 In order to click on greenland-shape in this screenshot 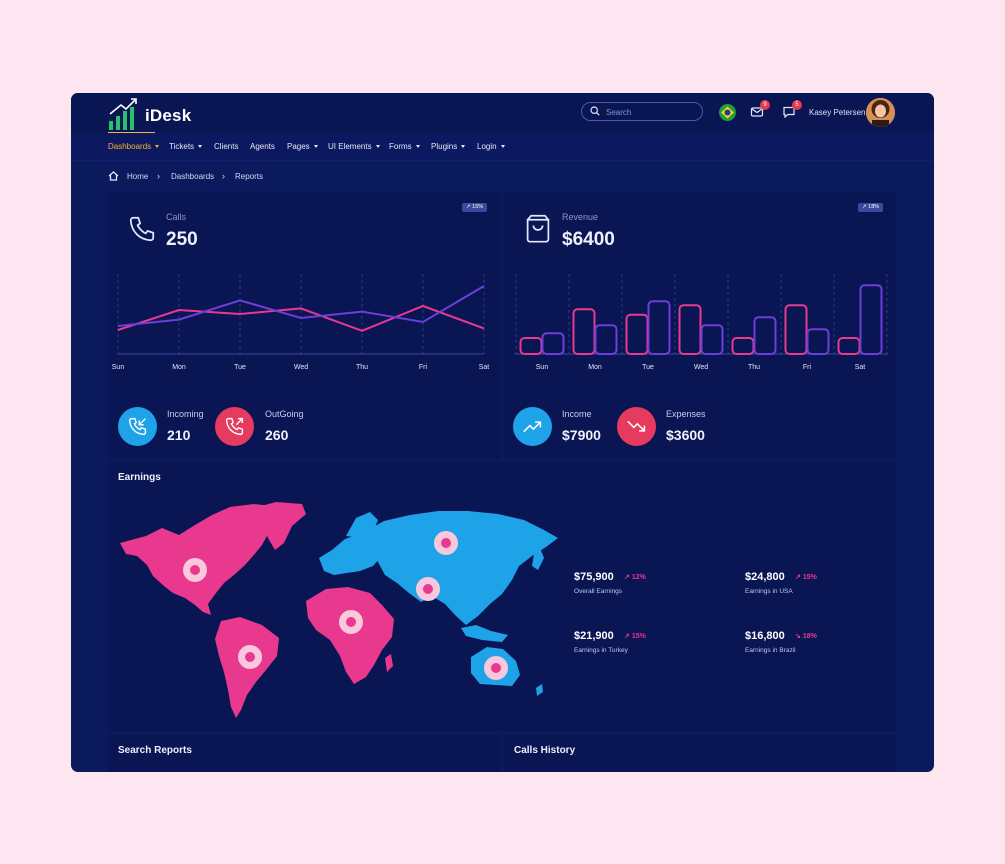, I will do `click(280, 526)`.